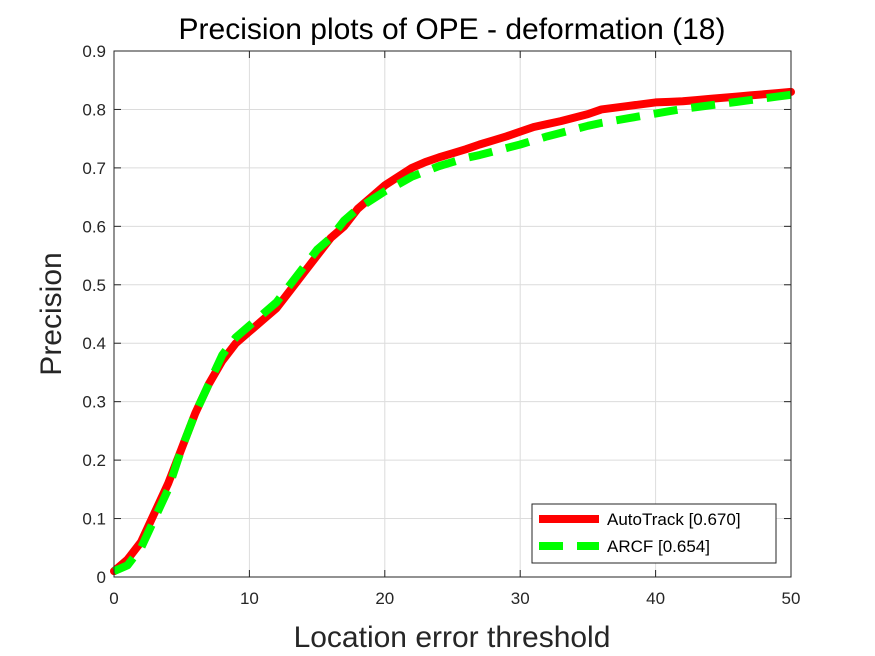 The image size is (875, 656). What do you see at coordinates (452, 637) in the screenshot?
I see `x-axis-label: Location error threshold` at bounding box center [452, 637].